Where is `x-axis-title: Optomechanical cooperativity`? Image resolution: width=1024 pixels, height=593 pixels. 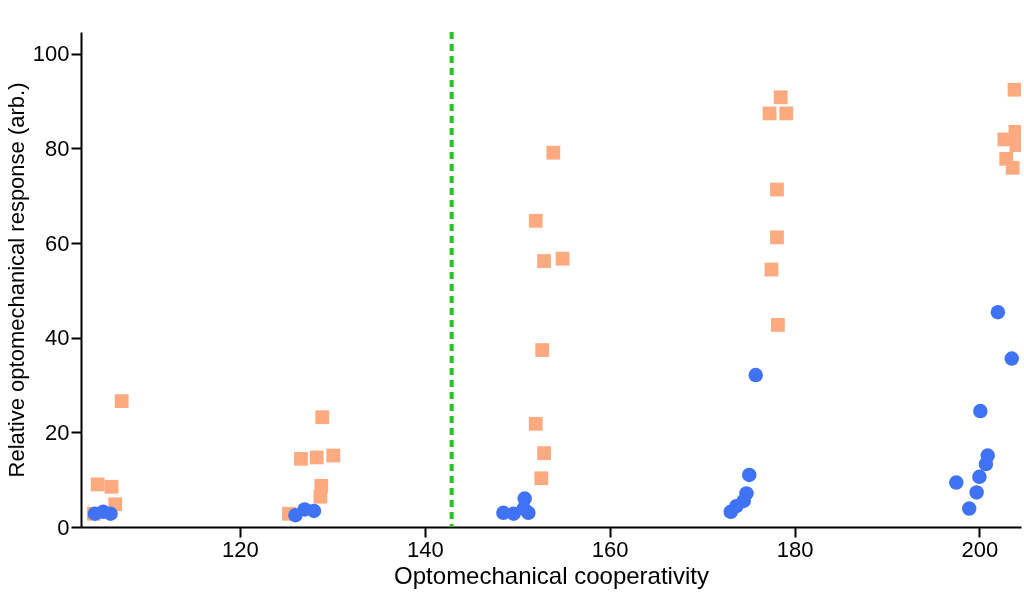
x-axis-title: Optomechanical cooperativity is located at coordinates (551, 575).